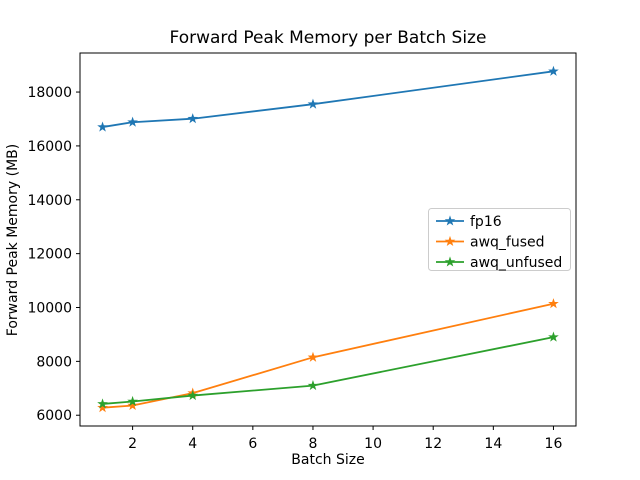 The height and width of the screenshot is (480, 640). What do you see at coordinates (327, 460) in the screenshot?
I see `x-axis-label: Batch Size` at bounding box center [327, 460].